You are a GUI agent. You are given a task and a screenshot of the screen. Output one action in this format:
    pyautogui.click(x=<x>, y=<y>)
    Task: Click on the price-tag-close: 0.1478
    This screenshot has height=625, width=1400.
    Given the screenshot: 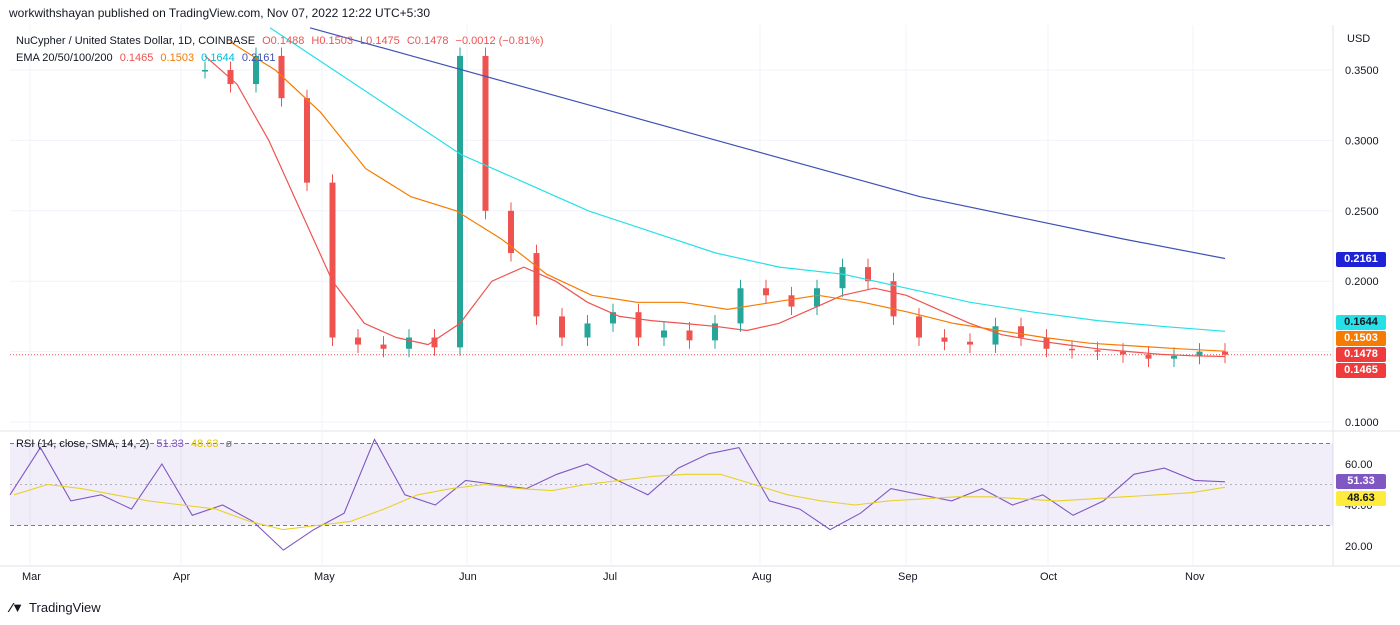 What is the action you would take?
    pyautogui.click(x=1361, y=354)
    